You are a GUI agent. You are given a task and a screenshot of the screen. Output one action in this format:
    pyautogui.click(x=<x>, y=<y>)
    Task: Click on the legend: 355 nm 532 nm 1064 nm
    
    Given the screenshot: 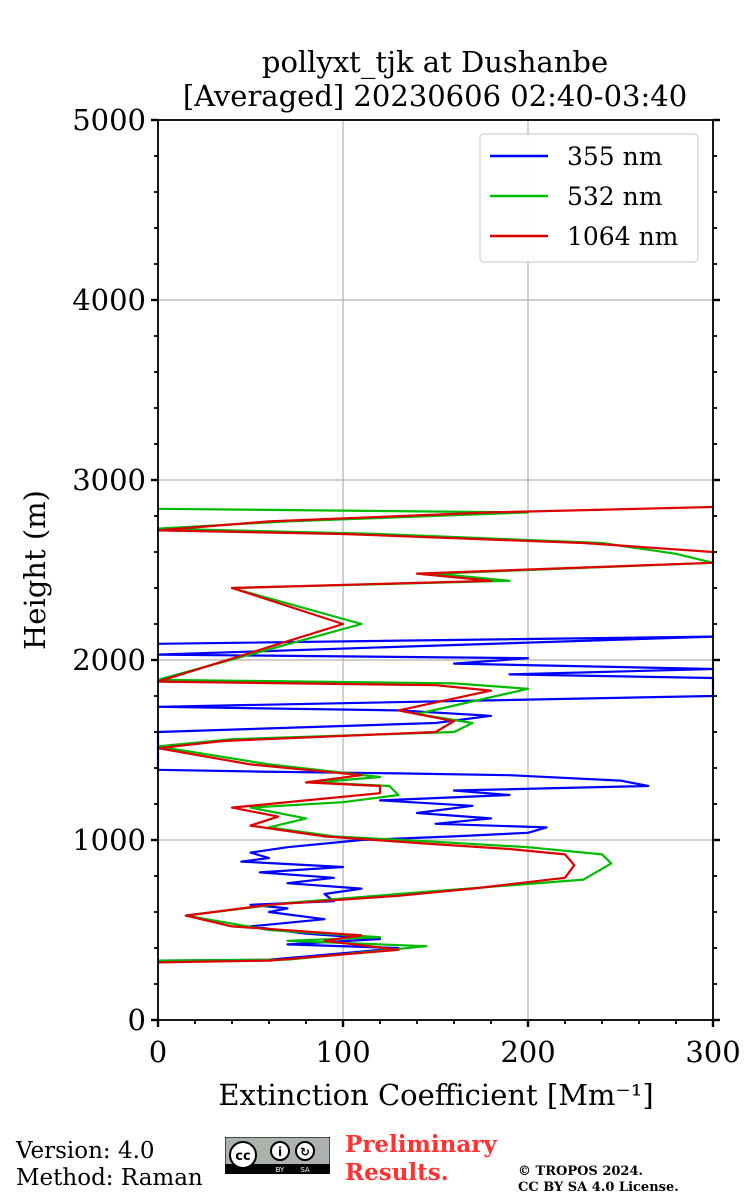 What is the action you would take?
    pyautogui.click(x=589, y=198)
    